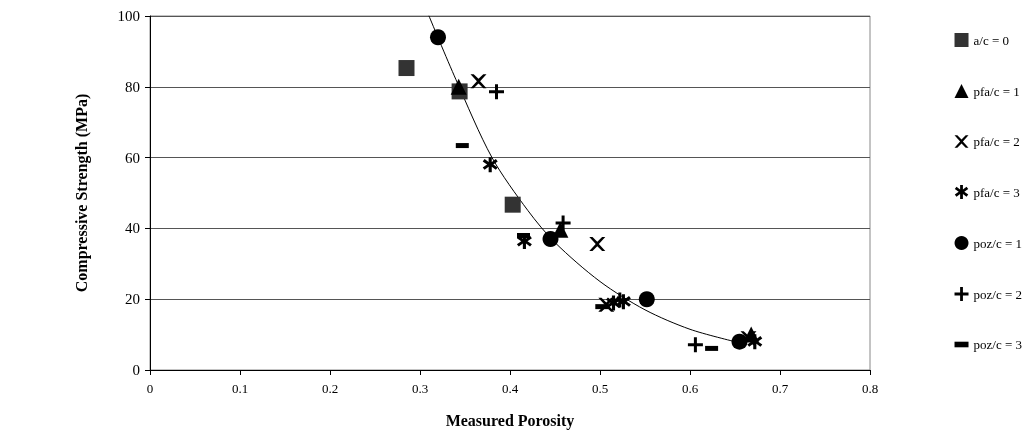  What do you see at coordinates (240, 388) in the screenshot?
I see `x-tick-label: 0.1` at bounding box center [240, 388].